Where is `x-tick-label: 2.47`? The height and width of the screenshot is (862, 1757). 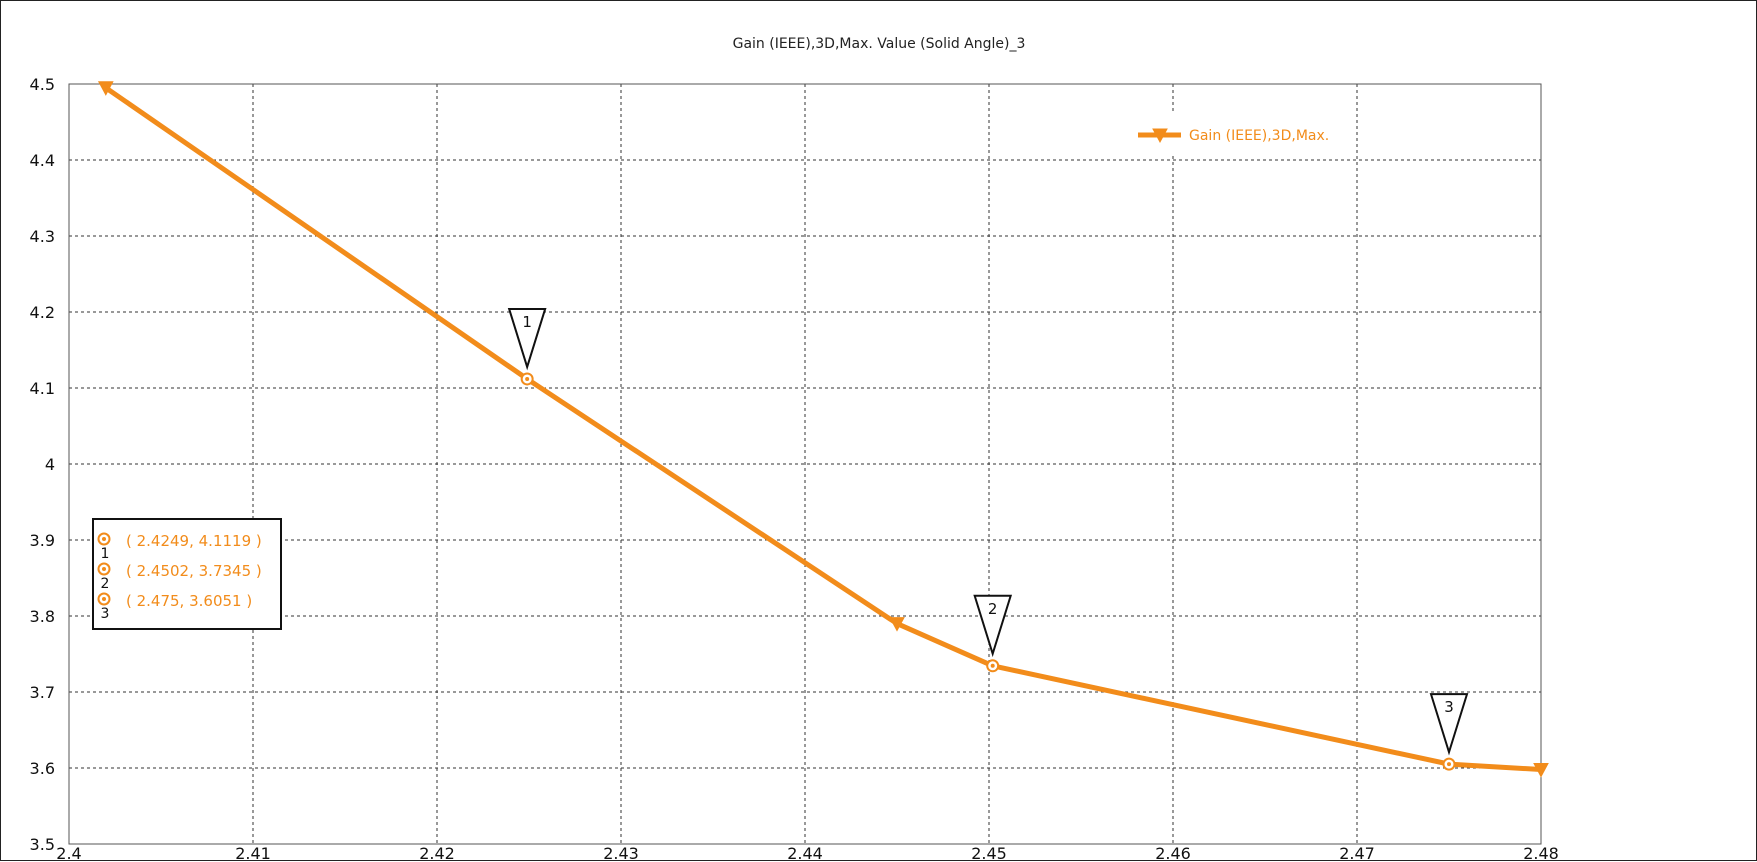 x-tick-label: 2.47 is located at coordinates (1357, 853).